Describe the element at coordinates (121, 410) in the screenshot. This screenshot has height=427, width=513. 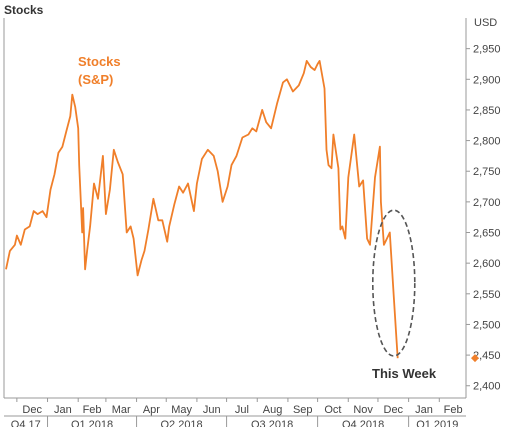
I see `x-month-label: Mar` at that location.